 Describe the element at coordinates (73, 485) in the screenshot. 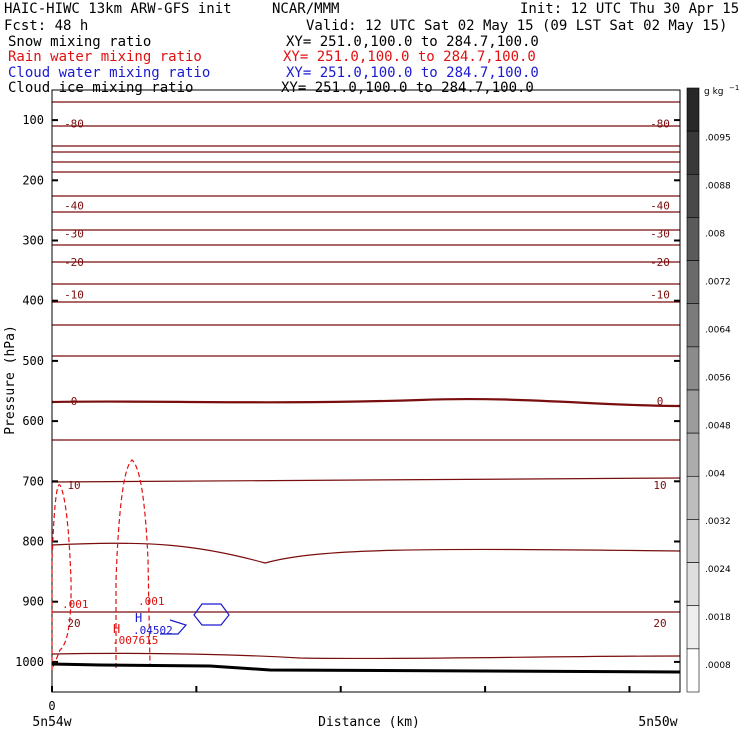

I see `temperature-label-left: 10` at that location.